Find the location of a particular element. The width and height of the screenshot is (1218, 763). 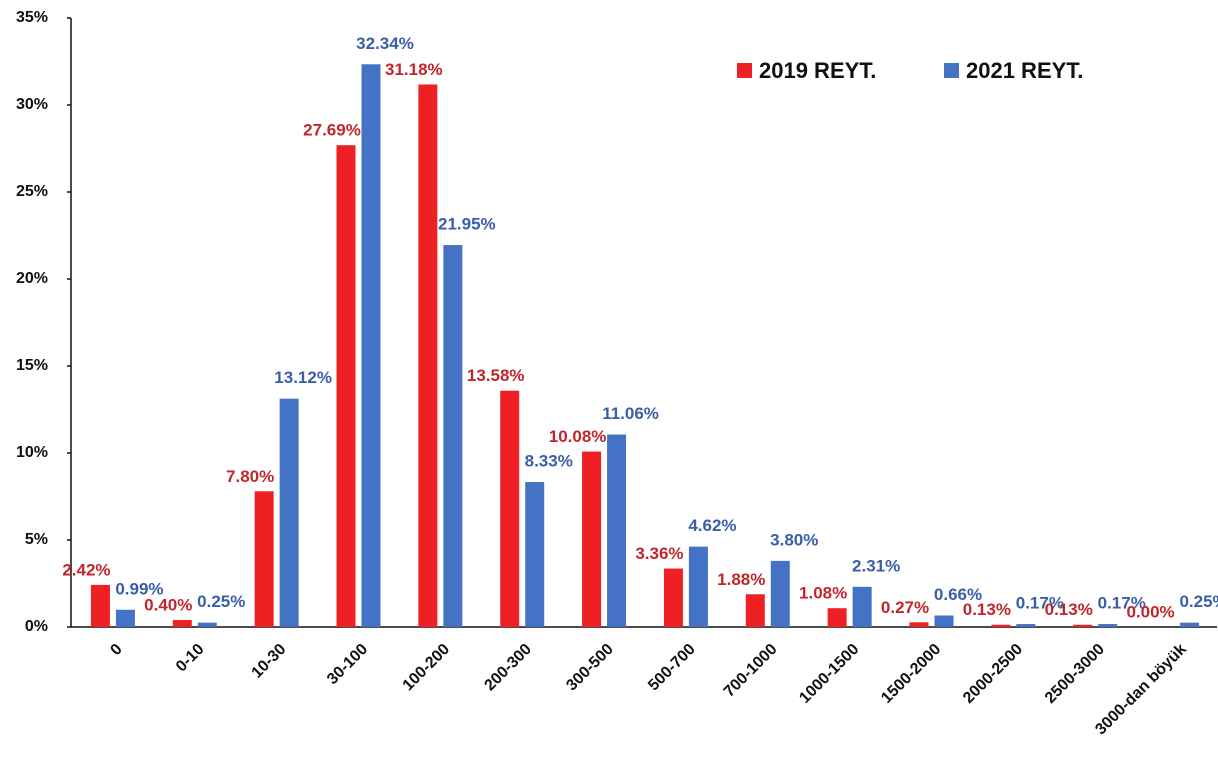

value-label: 27.69% is located at coordinates (332, 130).